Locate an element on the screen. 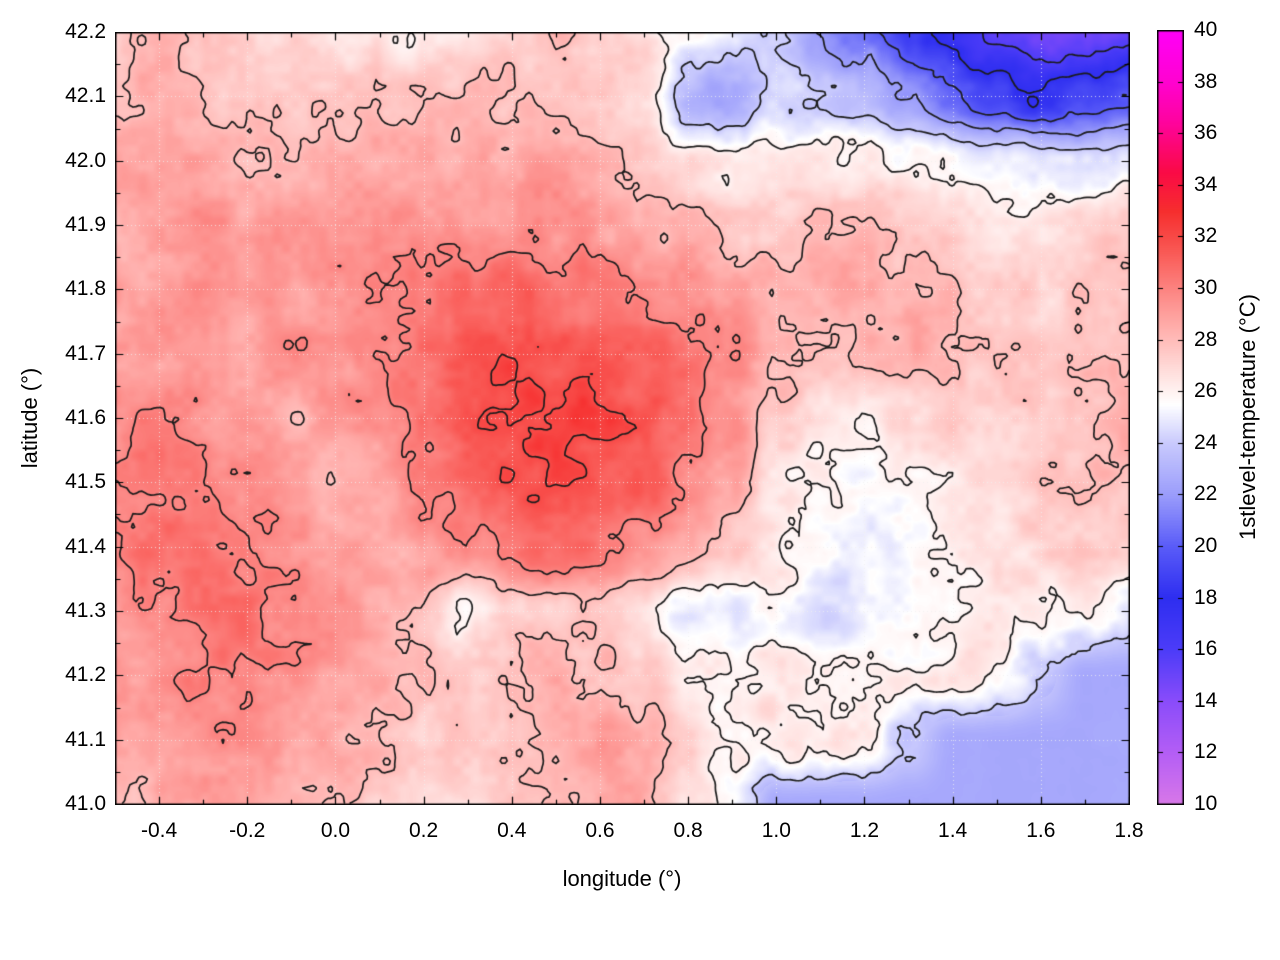 The height and width of the screenshot is (960, 1280). ytick-label: 41.9 is located at coordinates (85, 224).